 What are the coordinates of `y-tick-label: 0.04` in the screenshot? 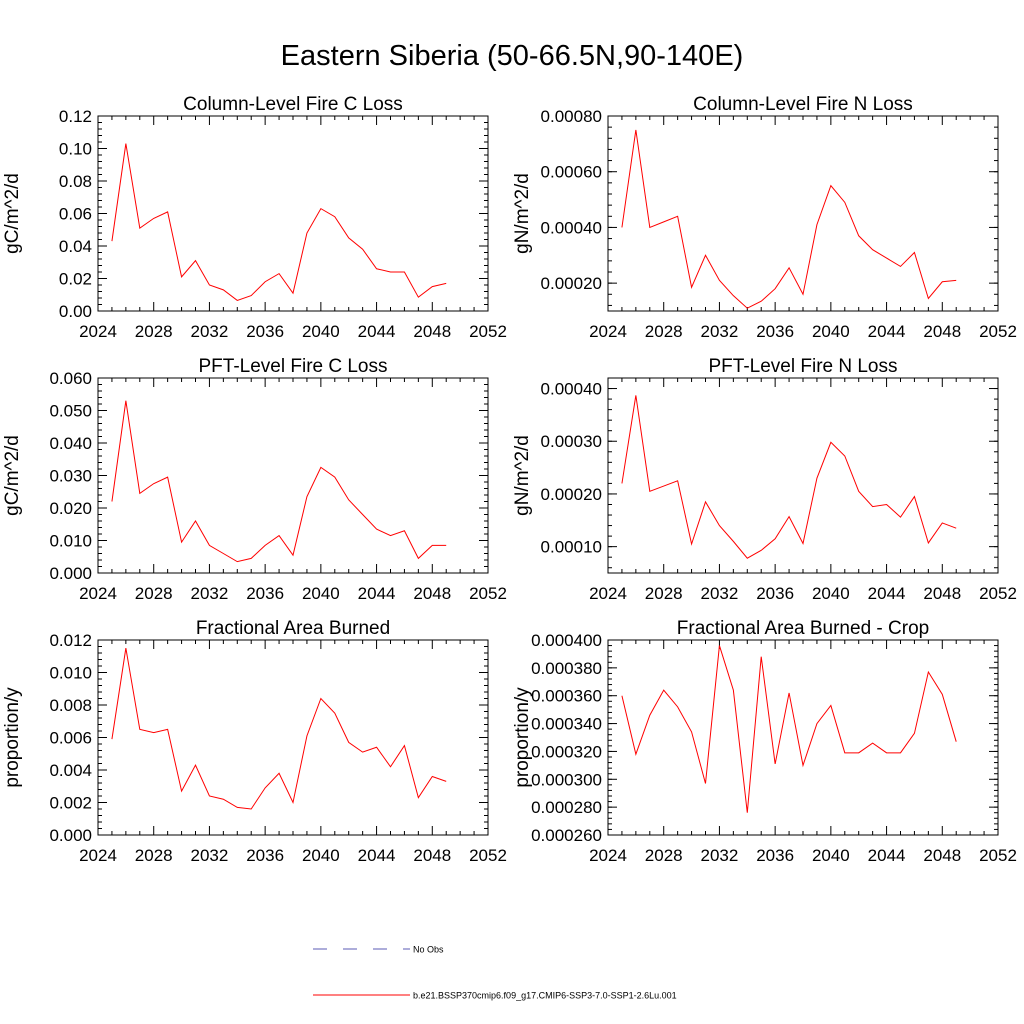 It's located at (75, 246).